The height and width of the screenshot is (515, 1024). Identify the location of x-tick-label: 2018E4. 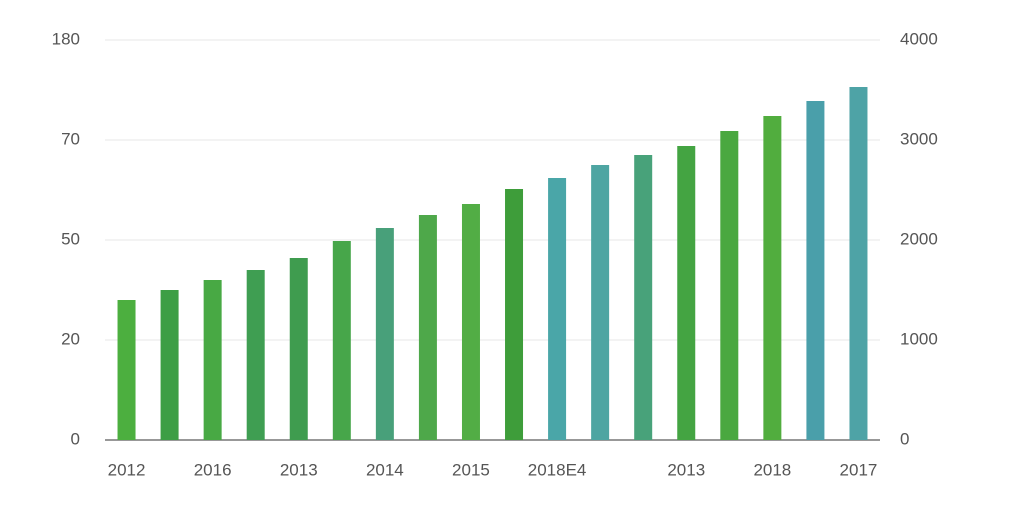
(557, 469).